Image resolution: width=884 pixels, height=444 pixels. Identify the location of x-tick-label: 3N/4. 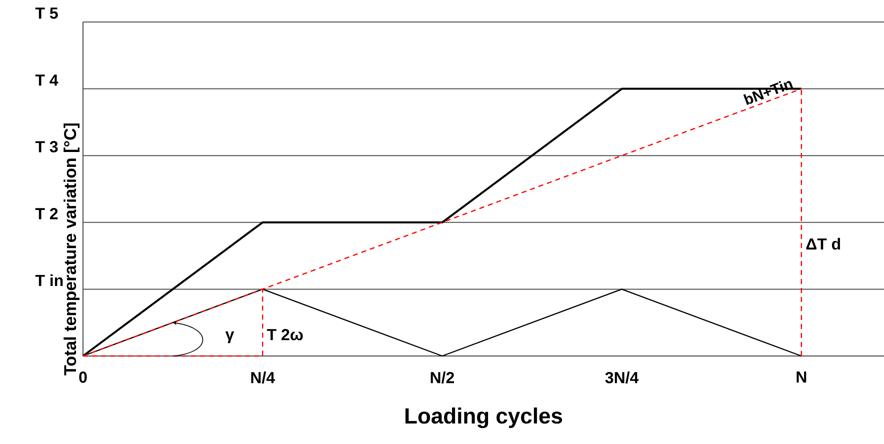
(622, 378).